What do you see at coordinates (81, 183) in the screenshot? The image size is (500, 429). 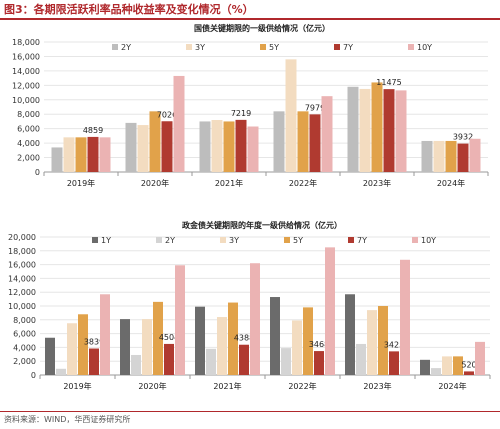 I see `x-category-label: 2019年` at bounding box center [81, 183].